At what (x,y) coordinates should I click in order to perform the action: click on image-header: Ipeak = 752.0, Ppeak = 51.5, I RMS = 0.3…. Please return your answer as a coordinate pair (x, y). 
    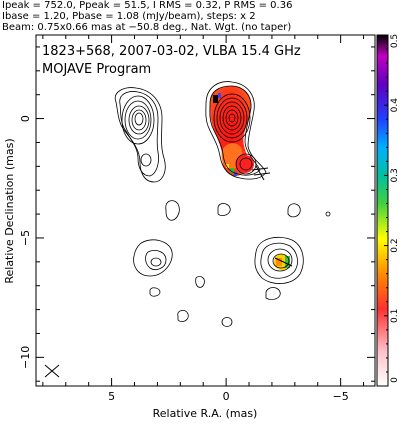
    Looking at the image, I should click on (204, 16).